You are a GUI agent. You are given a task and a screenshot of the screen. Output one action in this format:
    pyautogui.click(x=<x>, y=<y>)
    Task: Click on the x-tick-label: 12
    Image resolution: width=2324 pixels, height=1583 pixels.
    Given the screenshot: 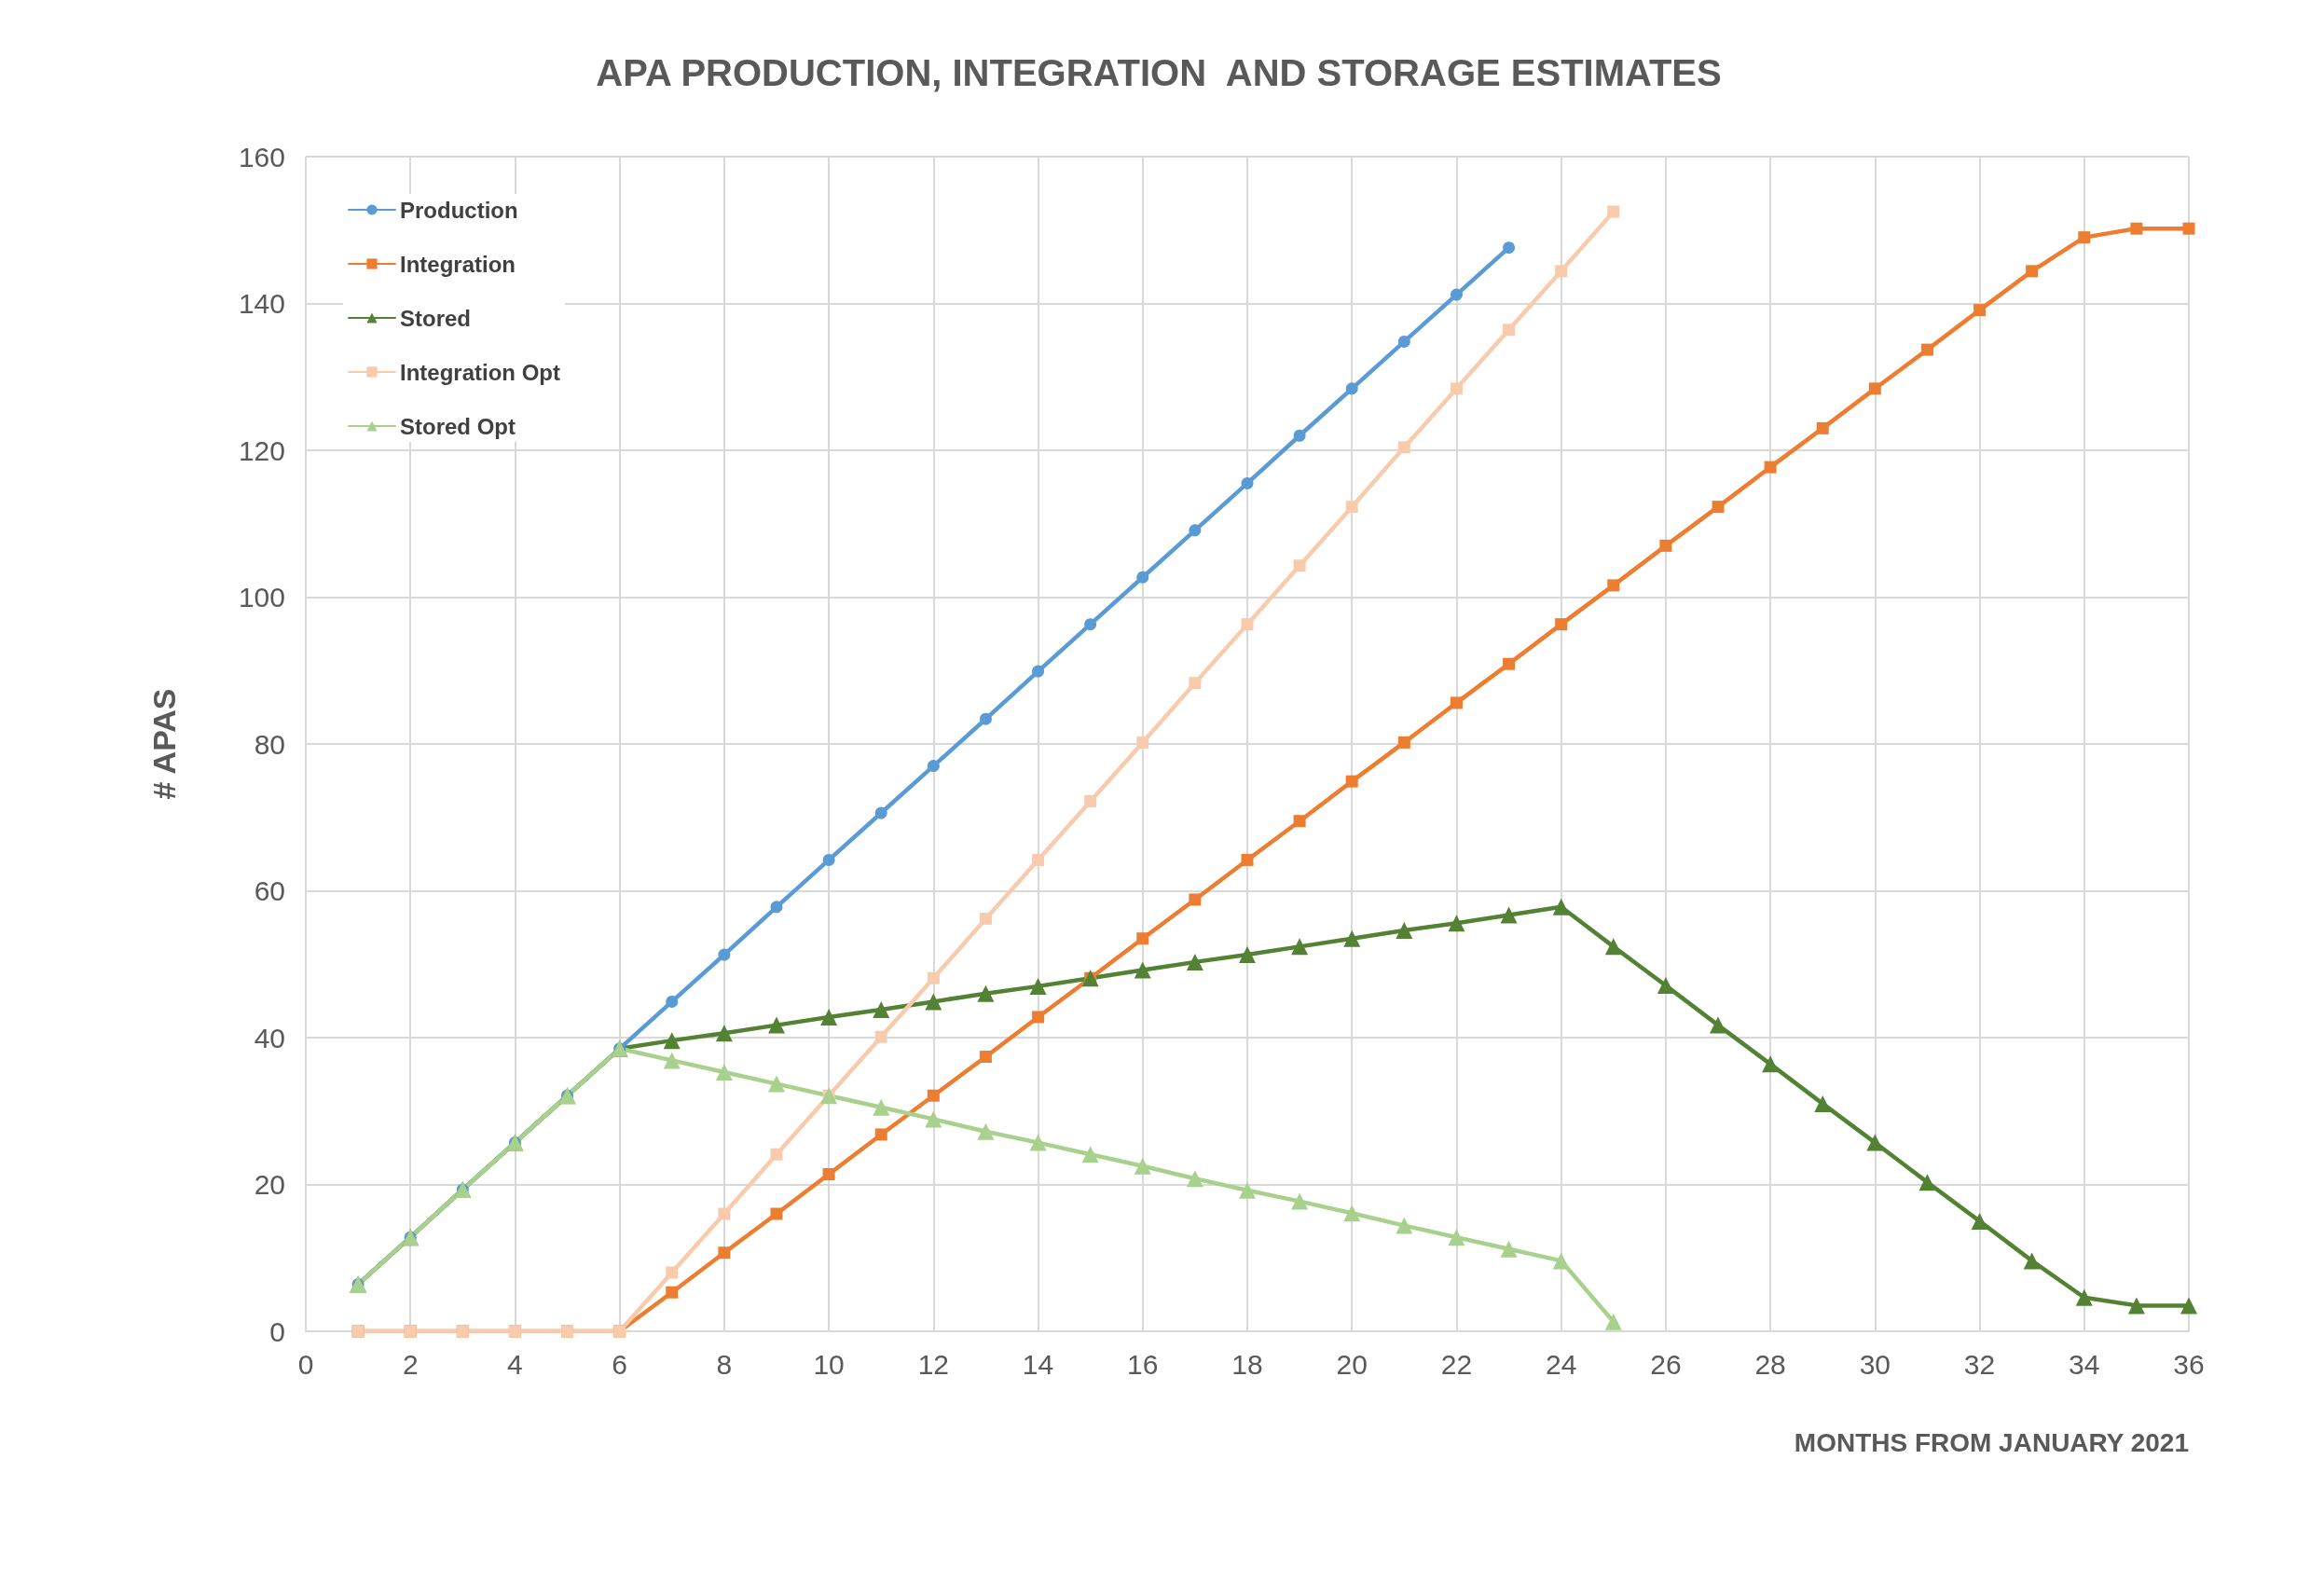 What is the action you would take?
    pyautogui.click(x=933, y=1364)
    